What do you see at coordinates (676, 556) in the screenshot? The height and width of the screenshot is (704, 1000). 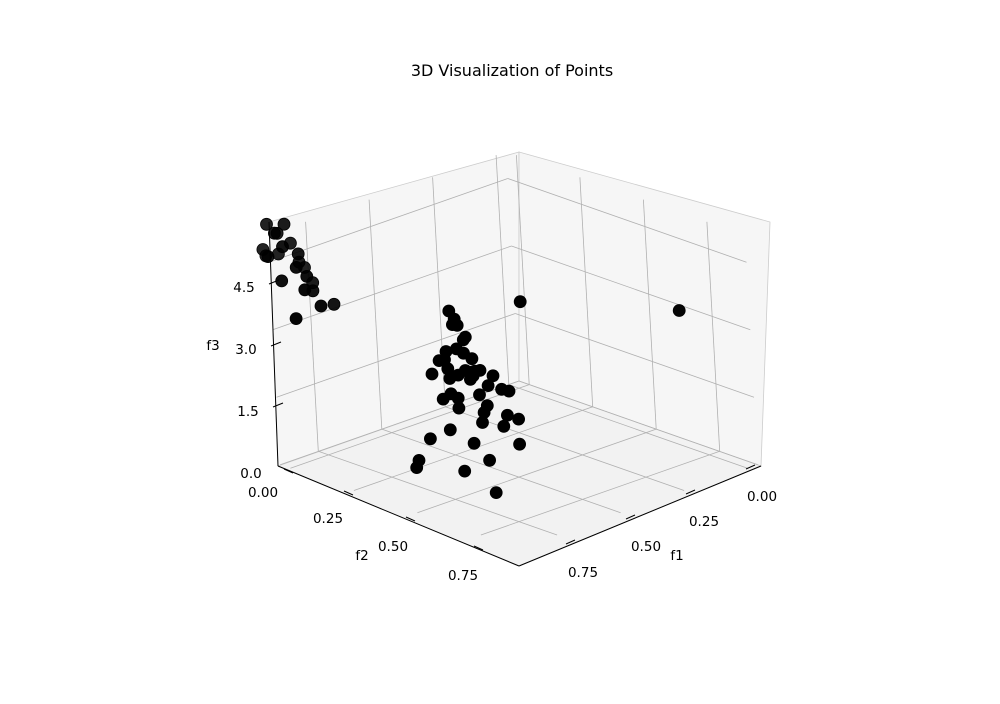 I see `x-axis-label: f1` at bounding box center [676, 556].